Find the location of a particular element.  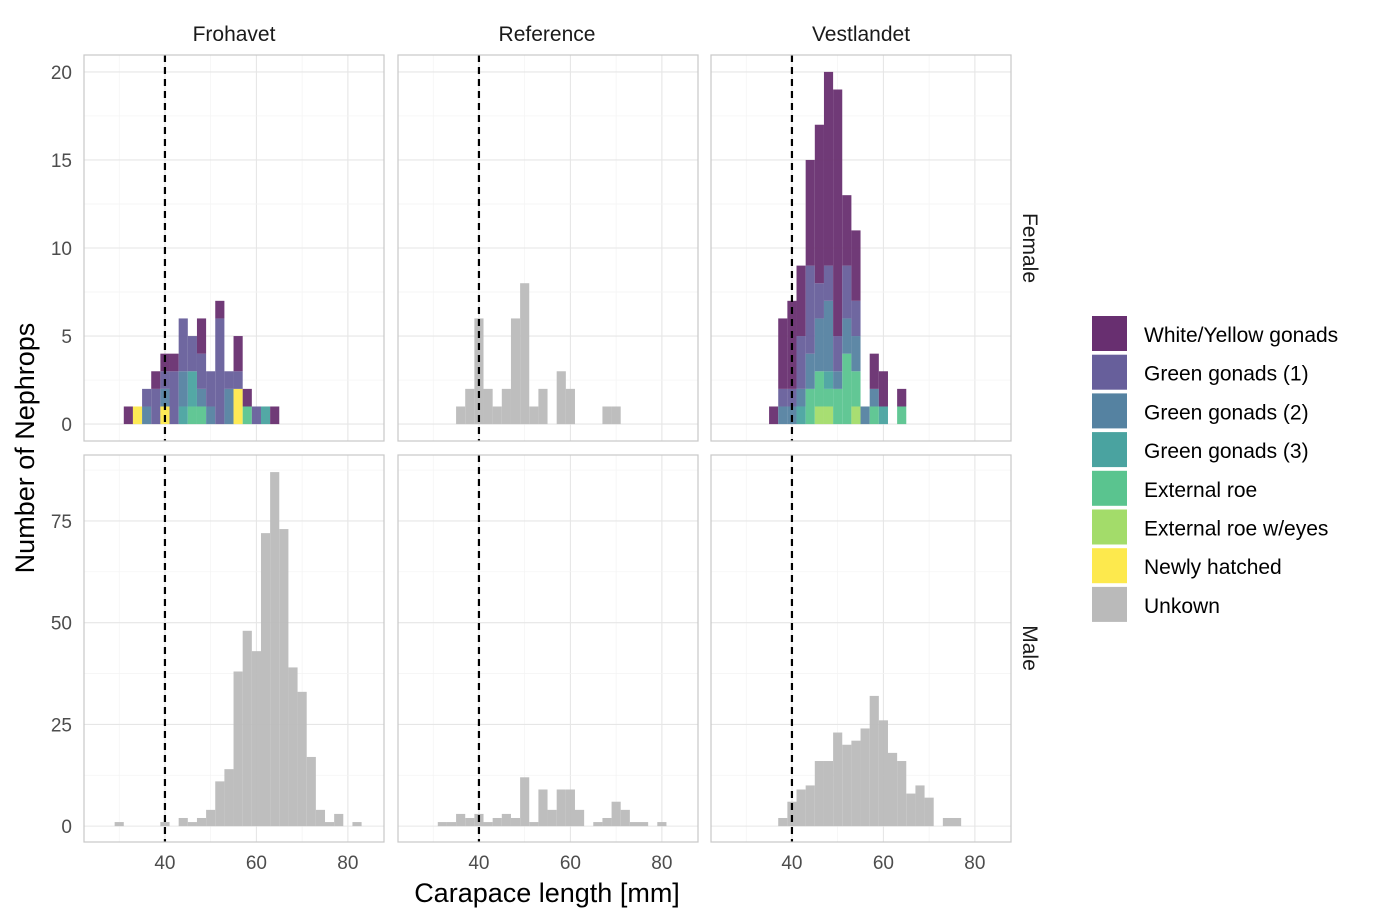

x-tick-label: 80 is located at coordinates (347, 863).